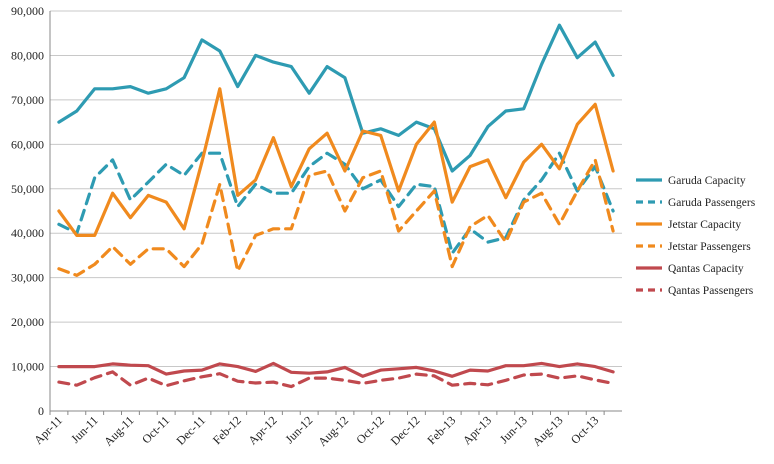 This screenshot has width=774, height=464. I want to click on x-tick-label: Apr-13, so click(477, 430).